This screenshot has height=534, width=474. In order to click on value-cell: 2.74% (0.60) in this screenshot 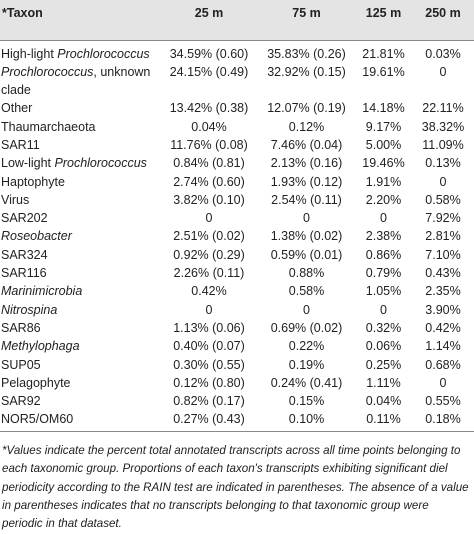, I will do `click(209, 181)`.